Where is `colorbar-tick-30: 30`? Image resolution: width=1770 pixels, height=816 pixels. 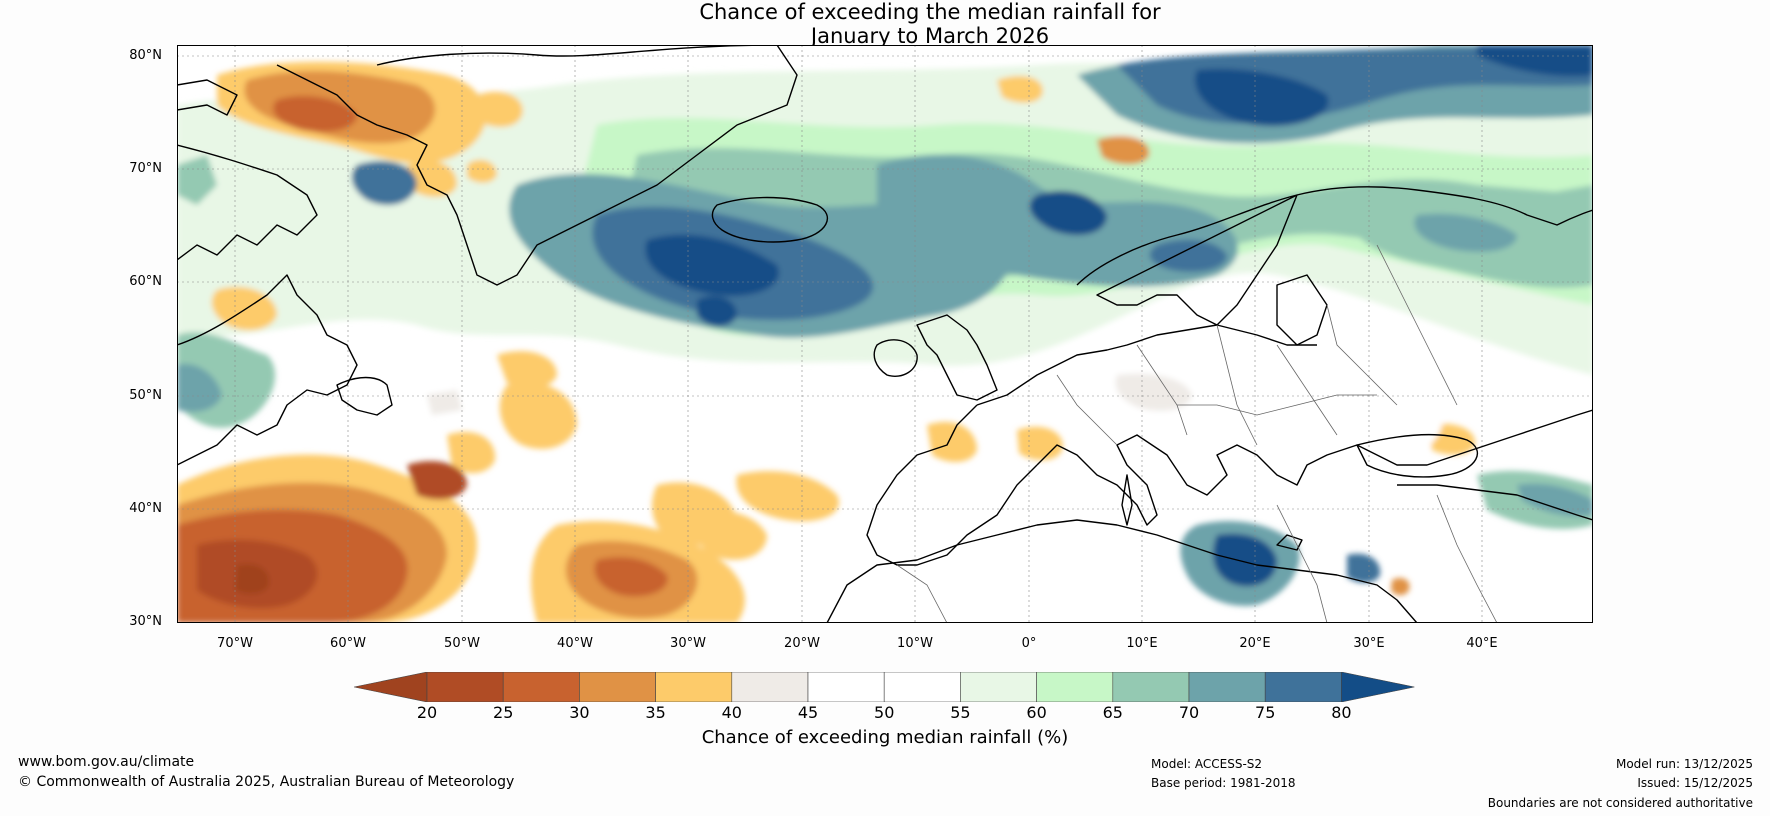 colorbar-tick-30: 30 is located at coordinates (579, 712).